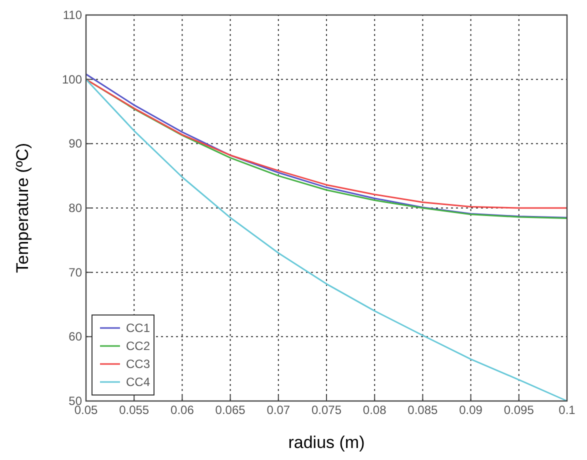 This screenshot has height=460, width=587. I want to click on y-tick-label: 110, so click(72, 15).